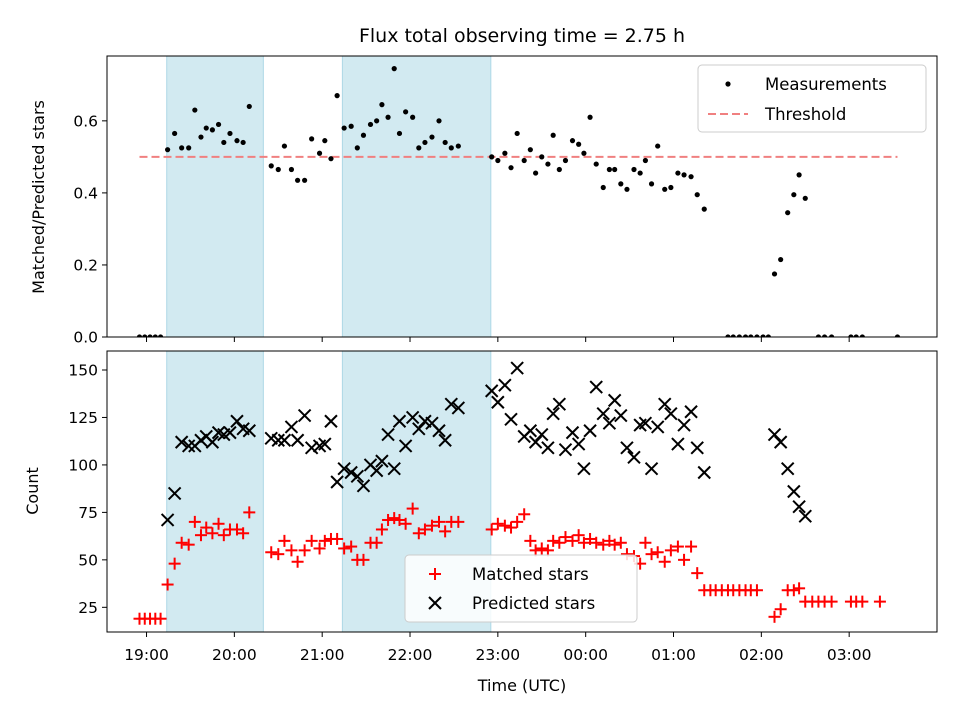  Describe the element at coordinates (38, 197) in the screenshot. I see `top-y-axis-label: Matched/Predicted stars` at that location.